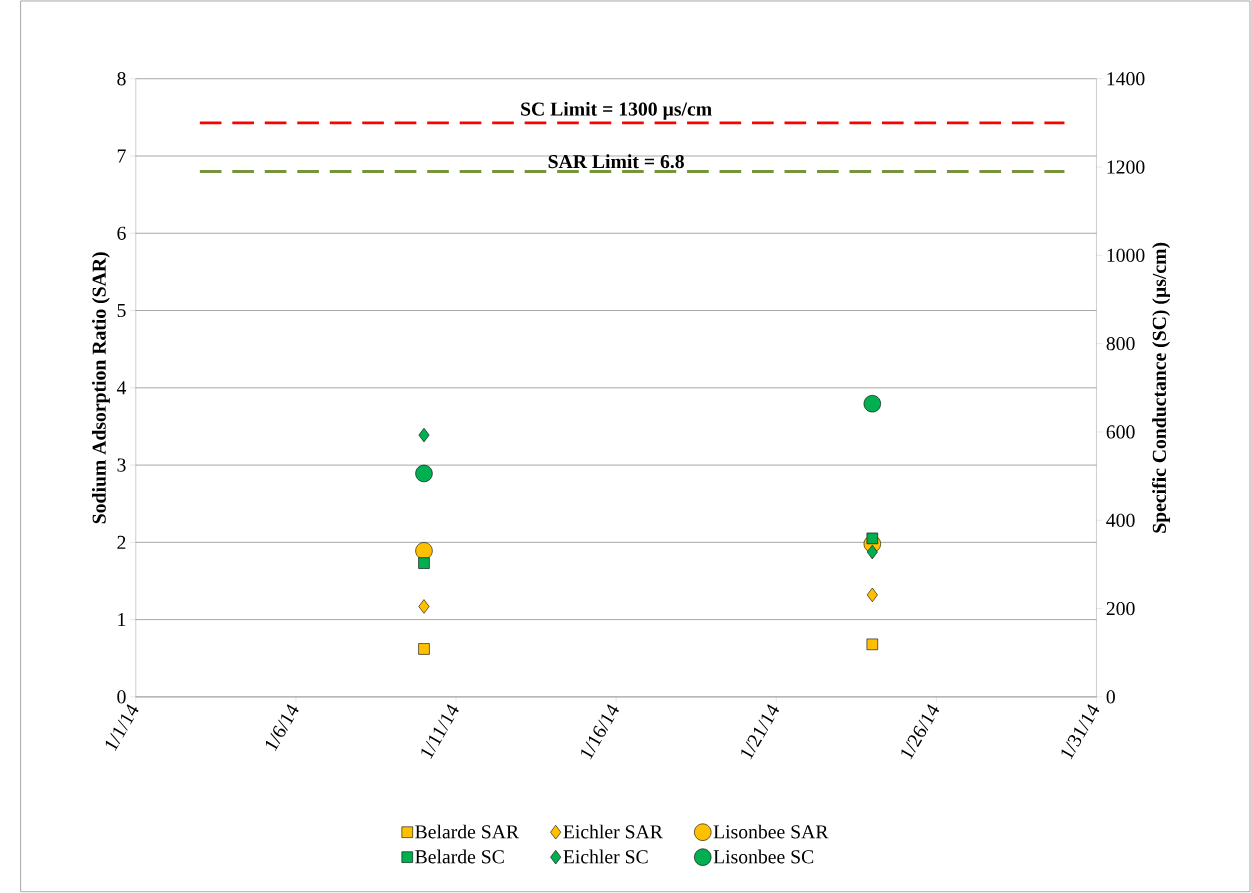 Image resolution: width=1251 pixels, height=893 pixels. I want to click on y2-axis-title: Specific Conductance (SC) (µs/cm), so click(1161, 387).